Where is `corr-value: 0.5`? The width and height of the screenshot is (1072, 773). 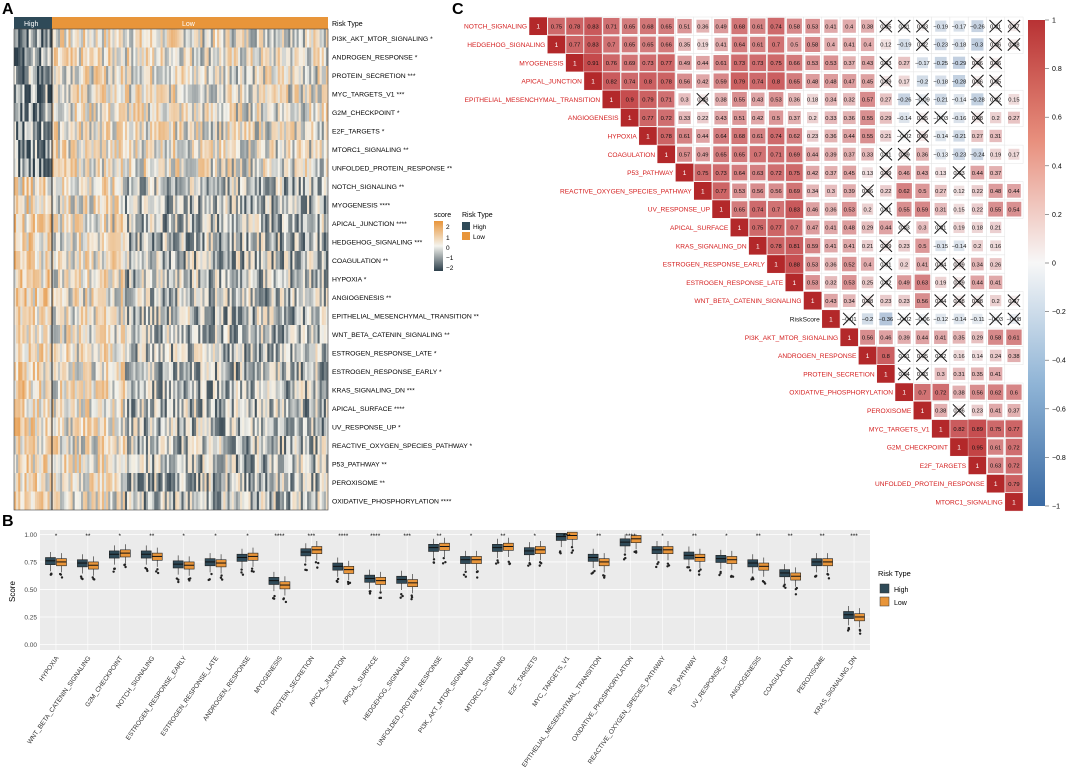
corr-value: 0.5 is located at coordinates (776, 119).